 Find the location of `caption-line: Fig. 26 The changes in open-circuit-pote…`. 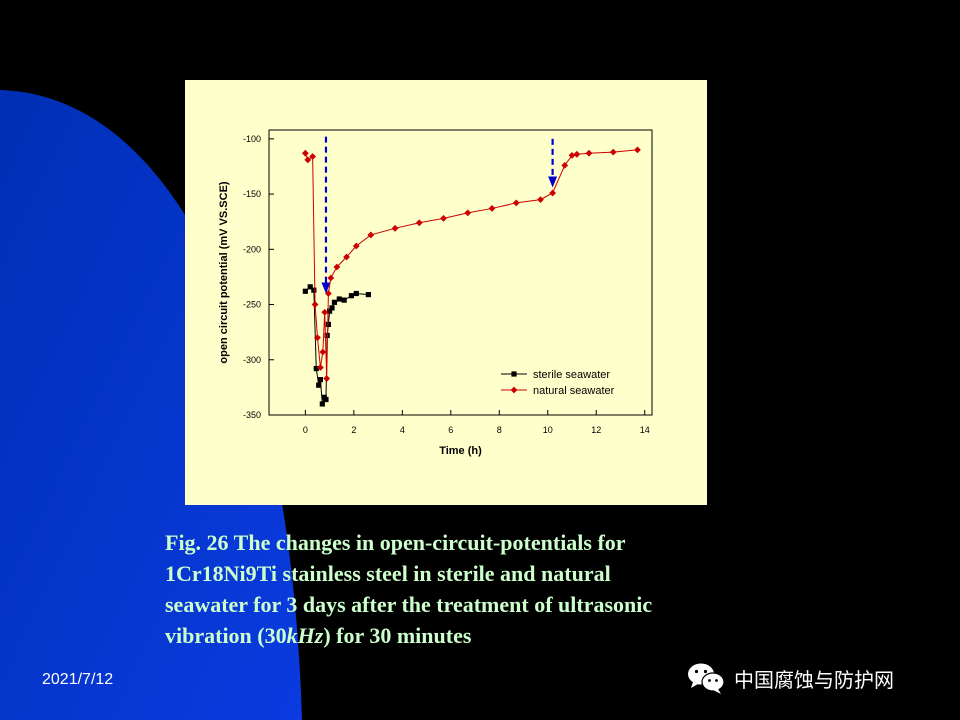

caption-line: Fig. 26 The changes in open-circuit-pote… is located at coordinates (395, 542).